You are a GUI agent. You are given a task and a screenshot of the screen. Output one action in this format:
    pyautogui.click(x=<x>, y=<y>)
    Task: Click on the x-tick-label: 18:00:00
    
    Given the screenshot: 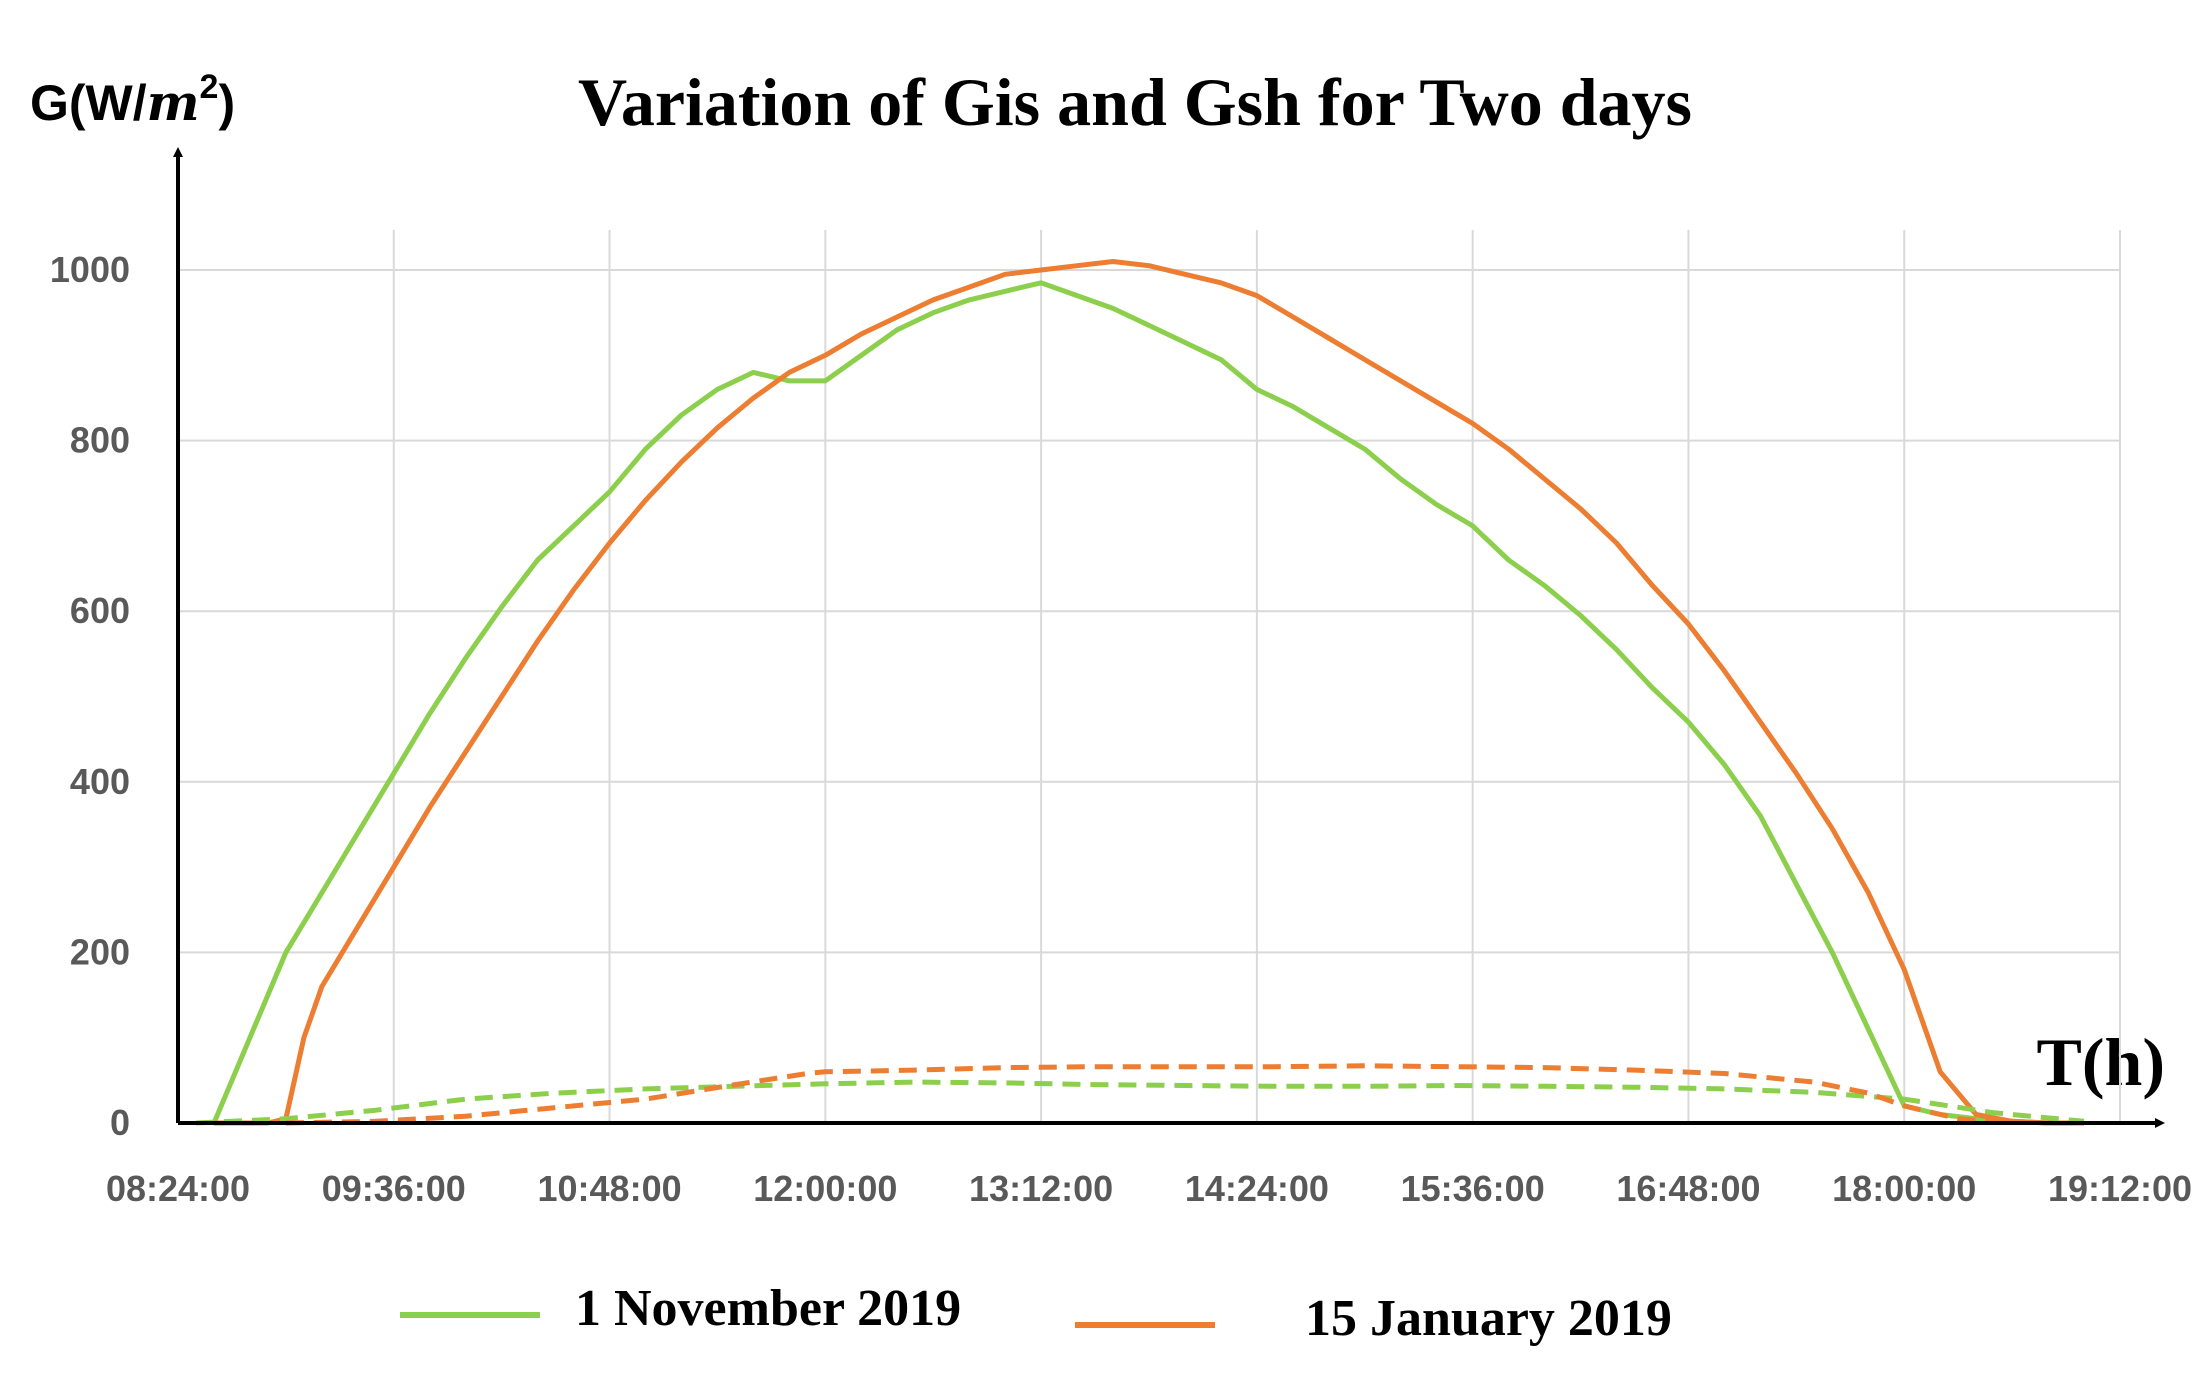 What is the action you would take?
    pyautogui.click(x=1904, y=1188)
    